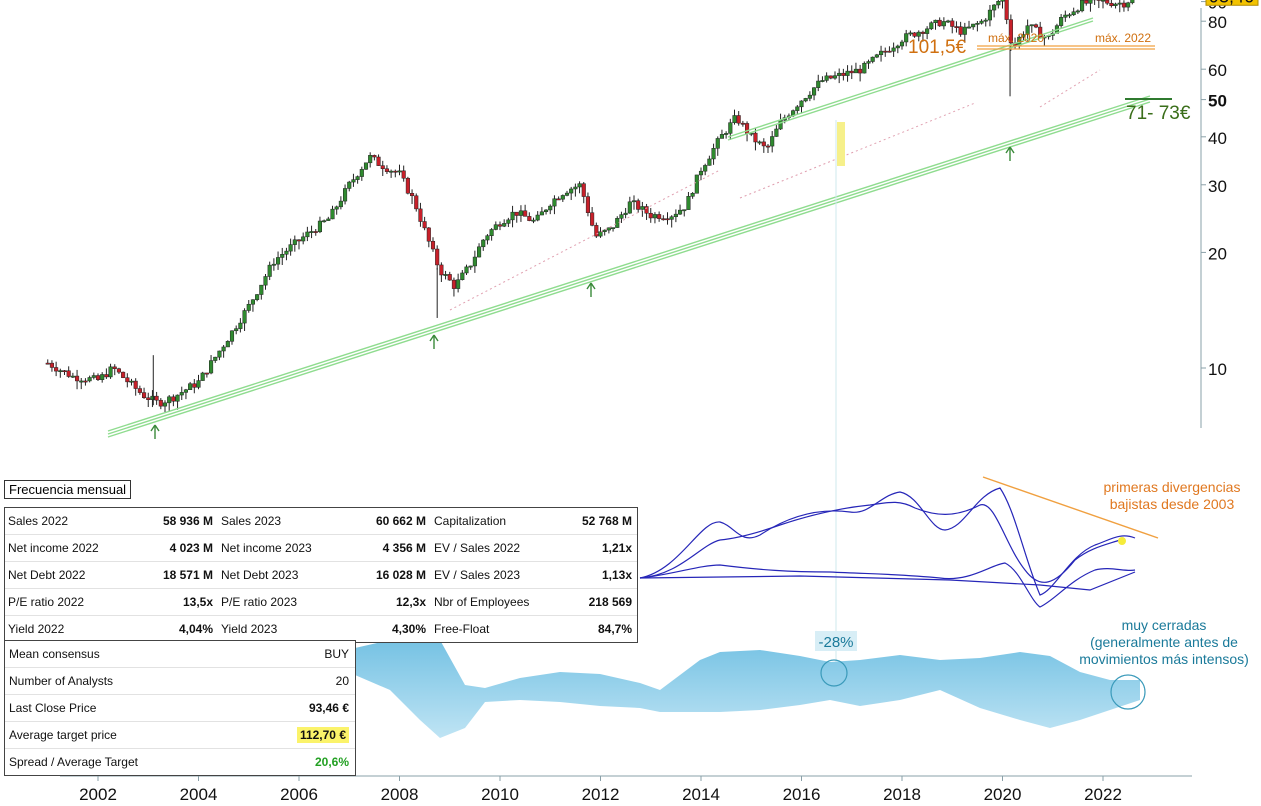 The width and height of the screenshot is (1261, 806). What do you see at coordinates (477, 575) in the screenshot?
I see `fundamentals-label: EV / Sales 2023` at bounding box center [477, 575].